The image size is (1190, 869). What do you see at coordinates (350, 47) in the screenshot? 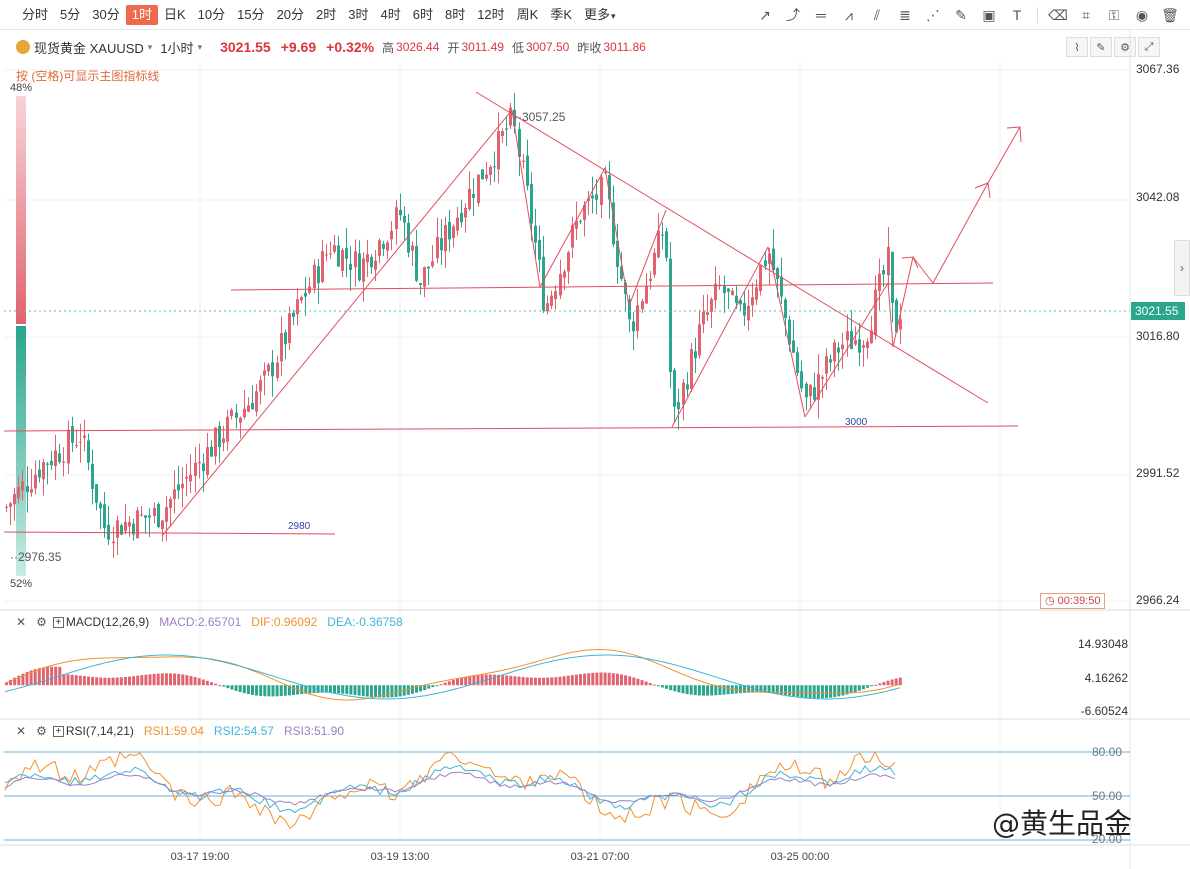
I see `price-change-pct: +0.32%` at bounding box center [350, 47].